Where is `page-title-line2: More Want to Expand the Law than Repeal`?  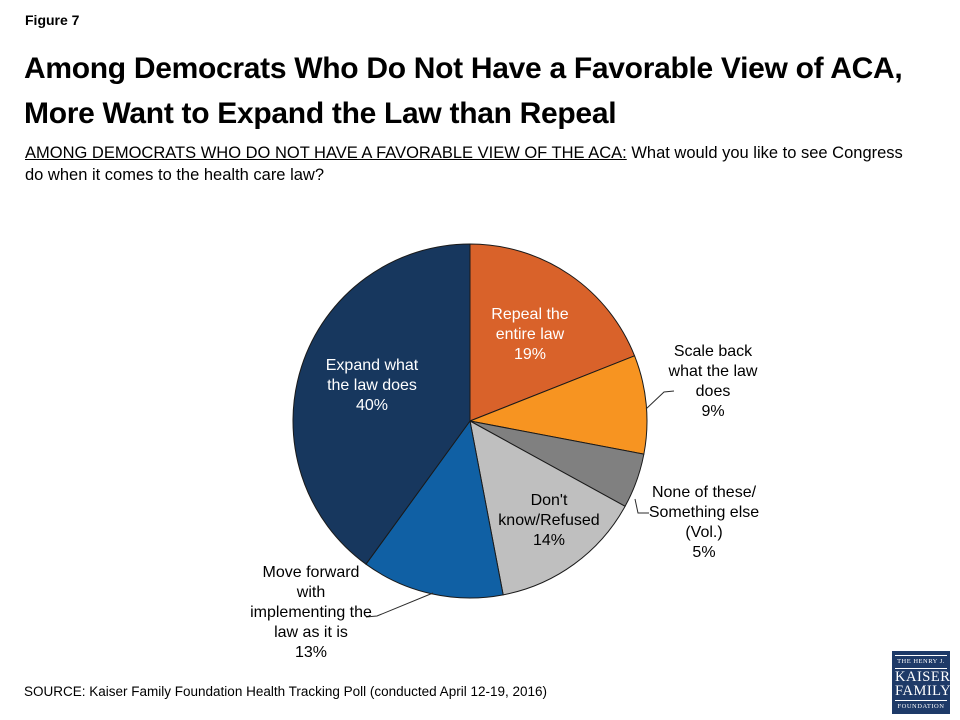 page-title-line2: More Want to Expand the Law than Repeal is located at coordinates (320, 113).